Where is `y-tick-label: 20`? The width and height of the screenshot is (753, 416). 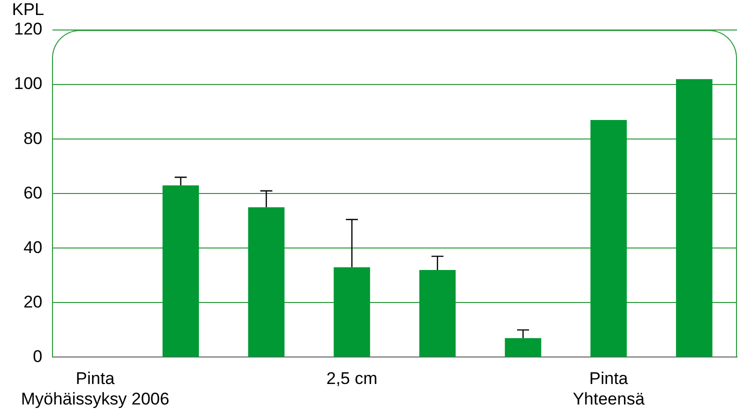 y-tick-label: 20 is located at coordinates (32, 302).